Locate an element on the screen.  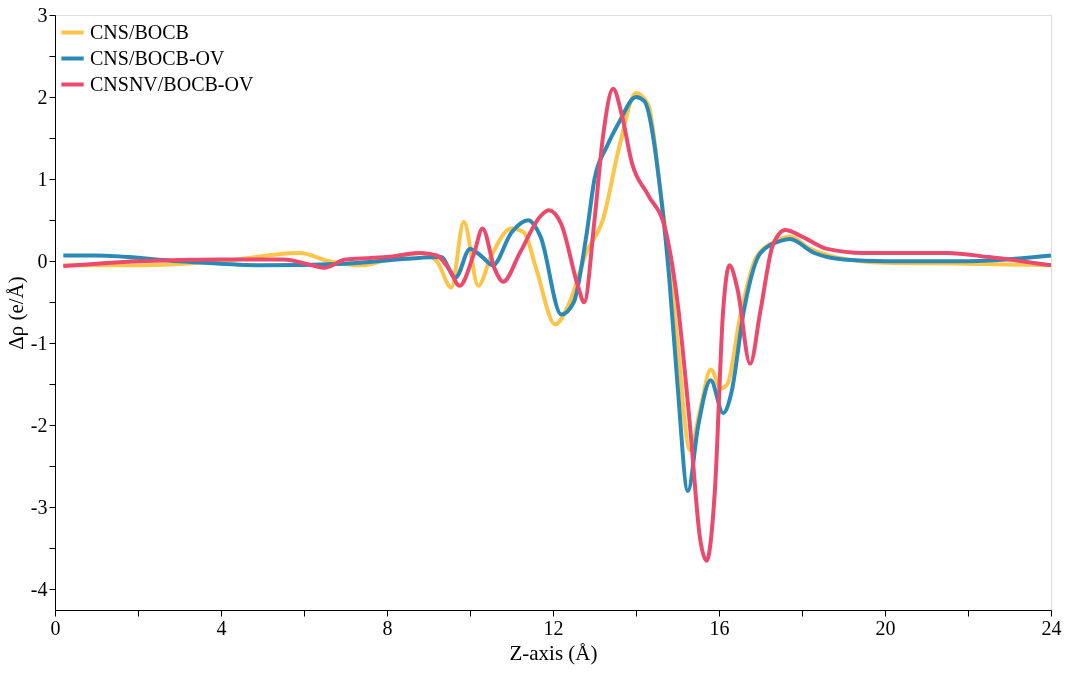
legend-label: CNS/BOCB is located at coordinates (139, 31).